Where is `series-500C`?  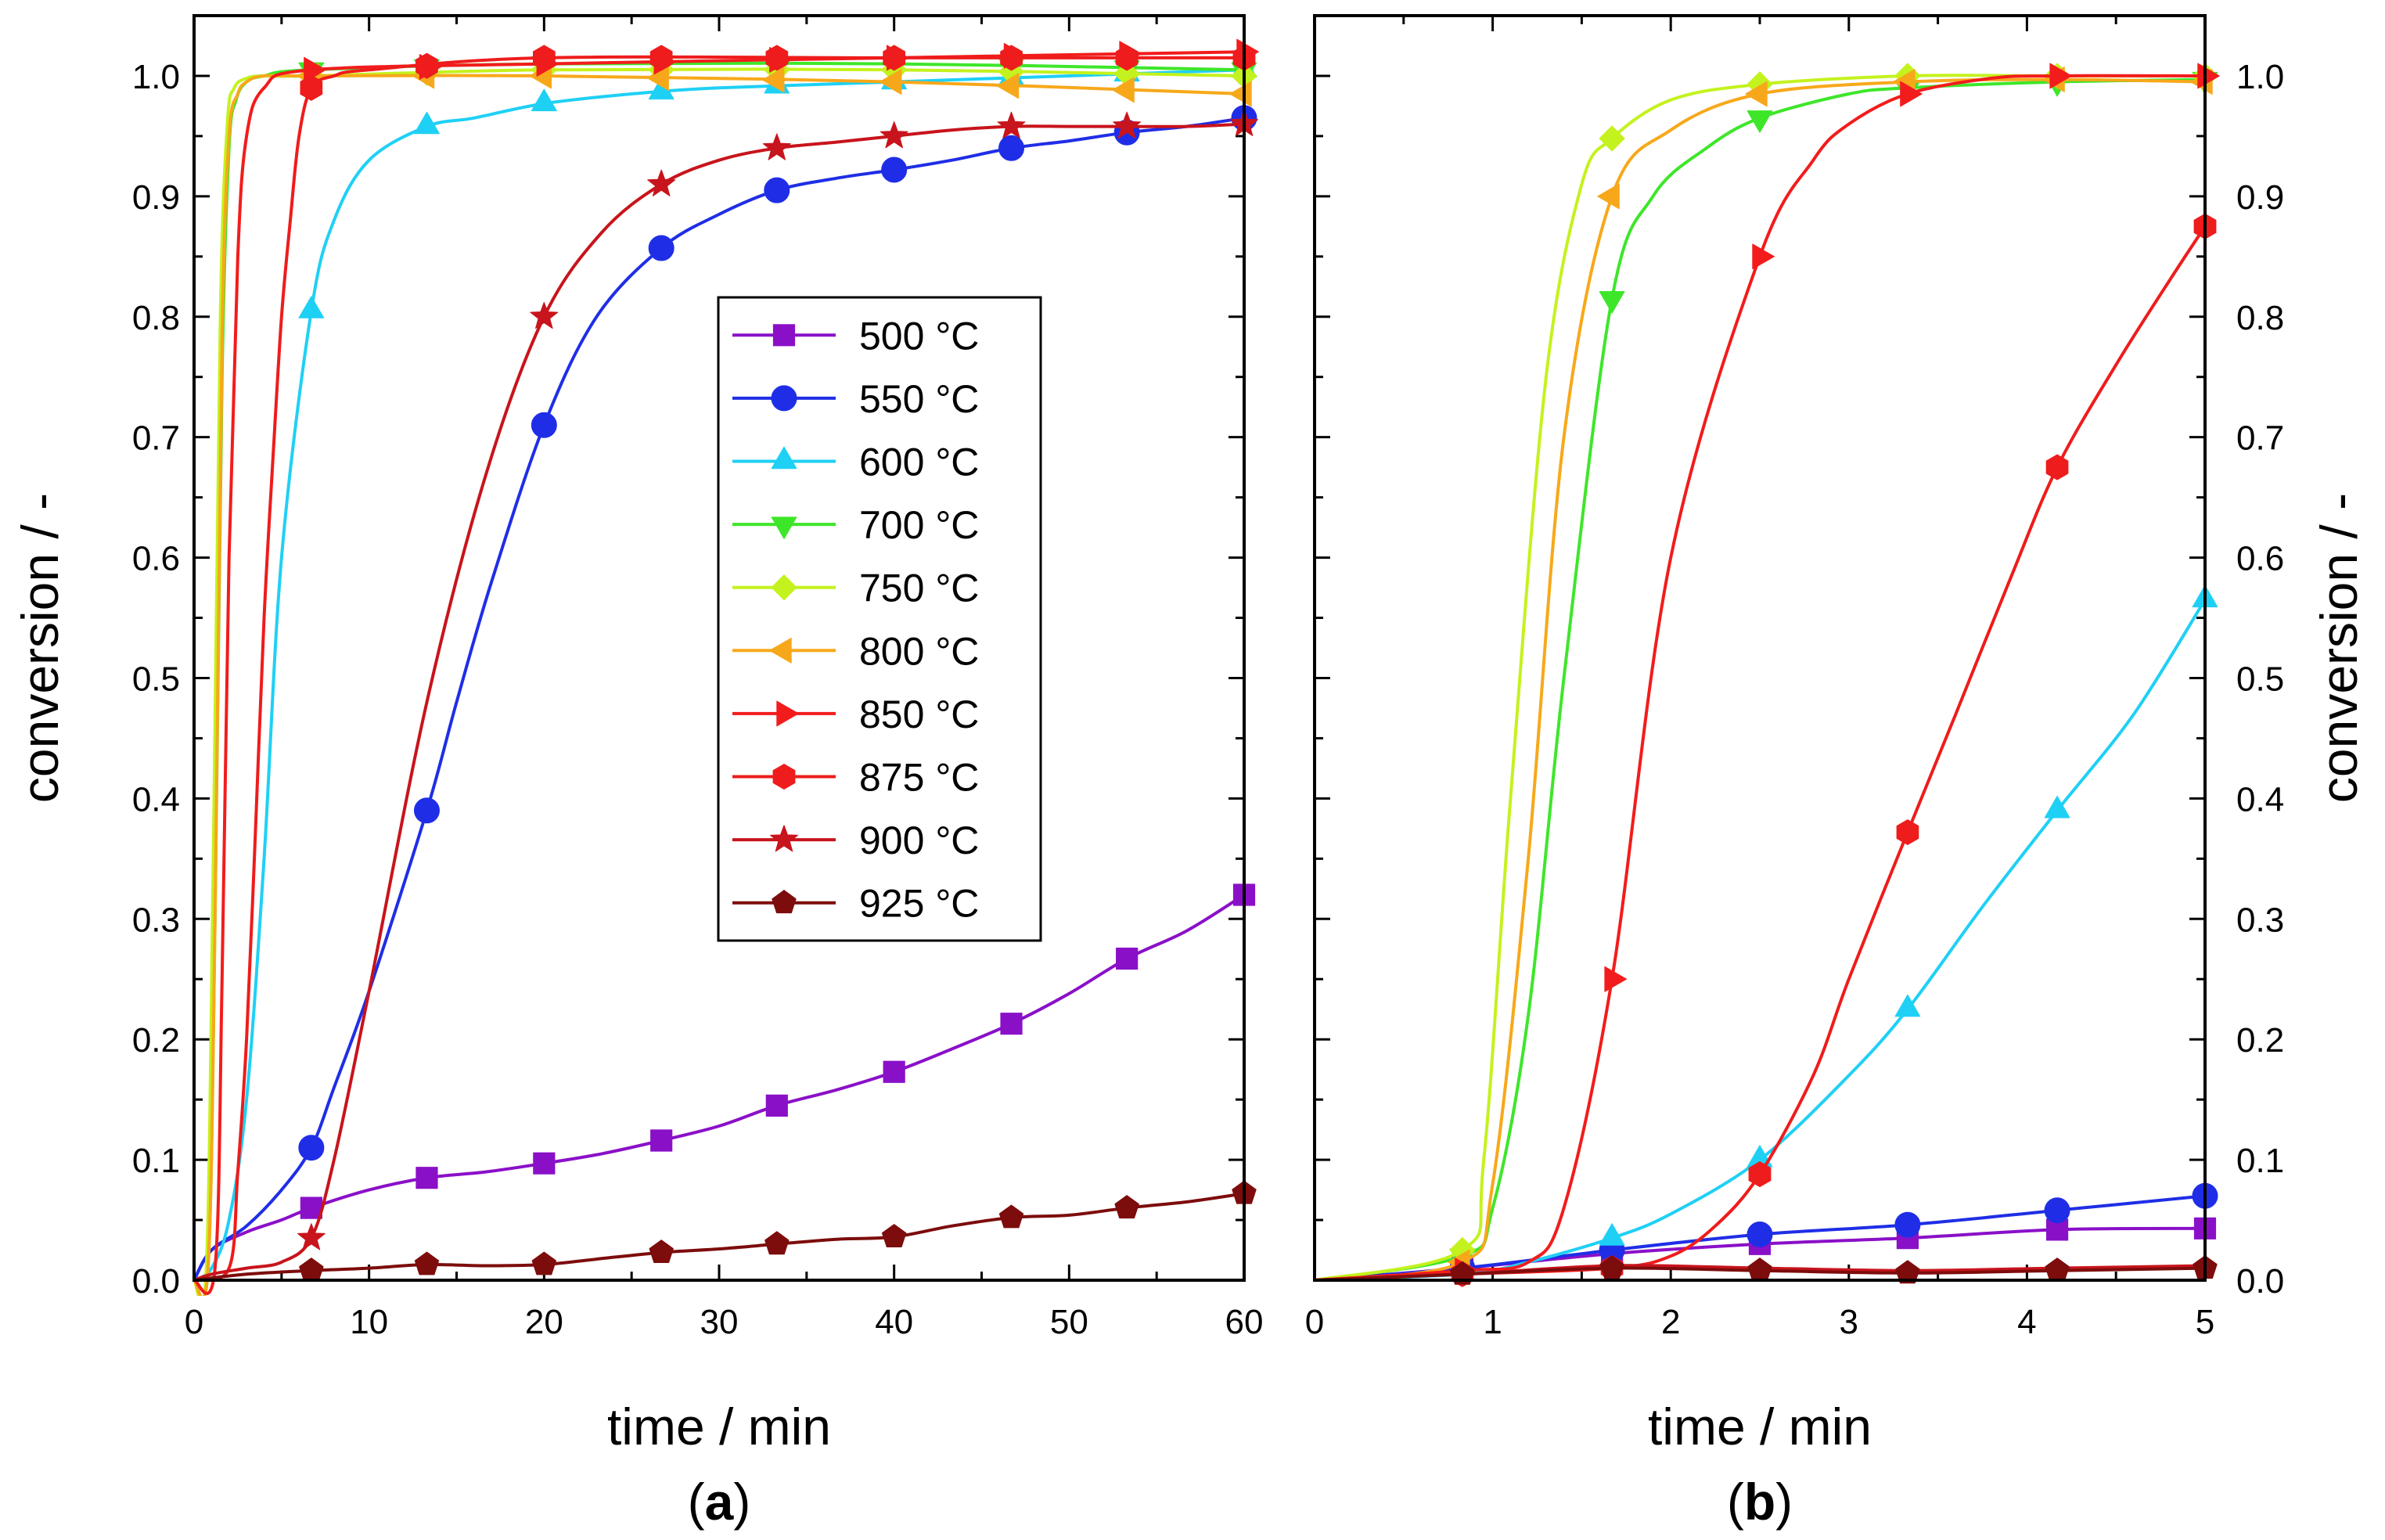 series-500C is located at coordinates (724, 1082).